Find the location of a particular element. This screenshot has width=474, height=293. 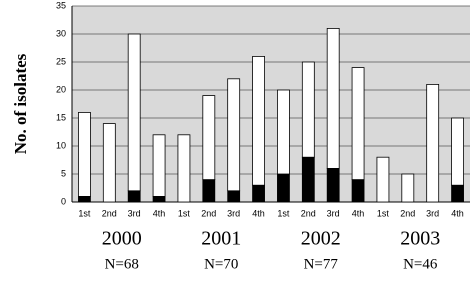

n-label: N=68 is located at coordinates (122, 264).